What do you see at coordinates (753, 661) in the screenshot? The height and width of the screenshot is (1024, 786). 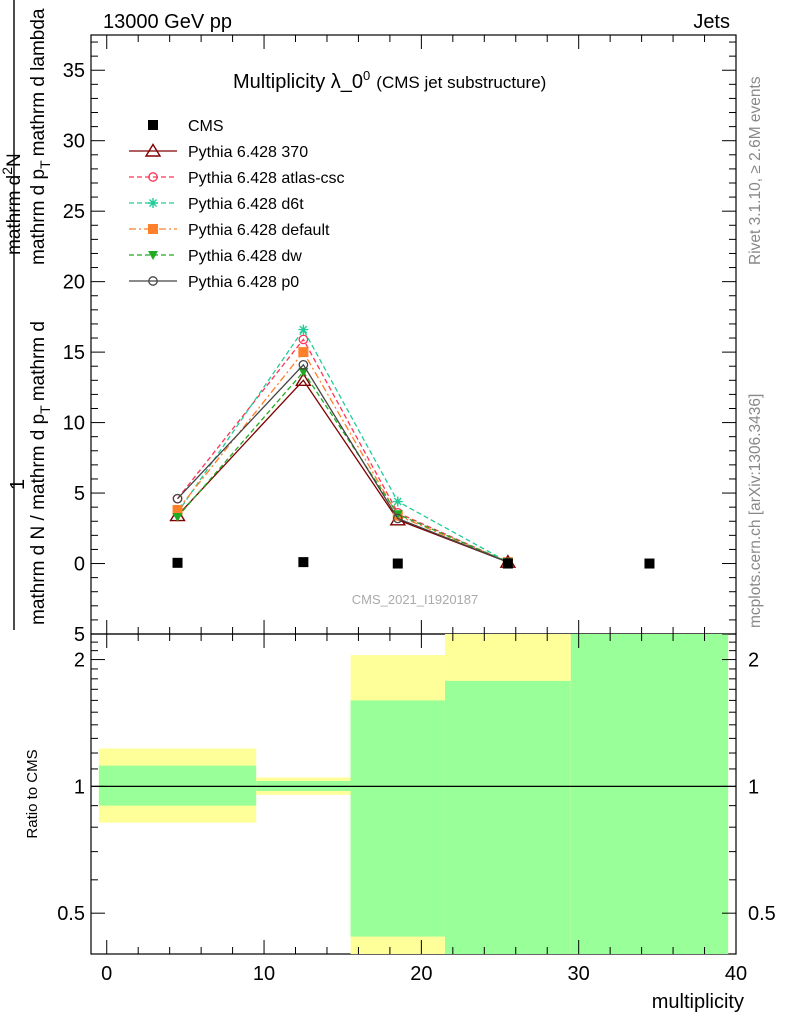 I see `ratio-ytick-label-right: 2` at bounding box center [753, 661].